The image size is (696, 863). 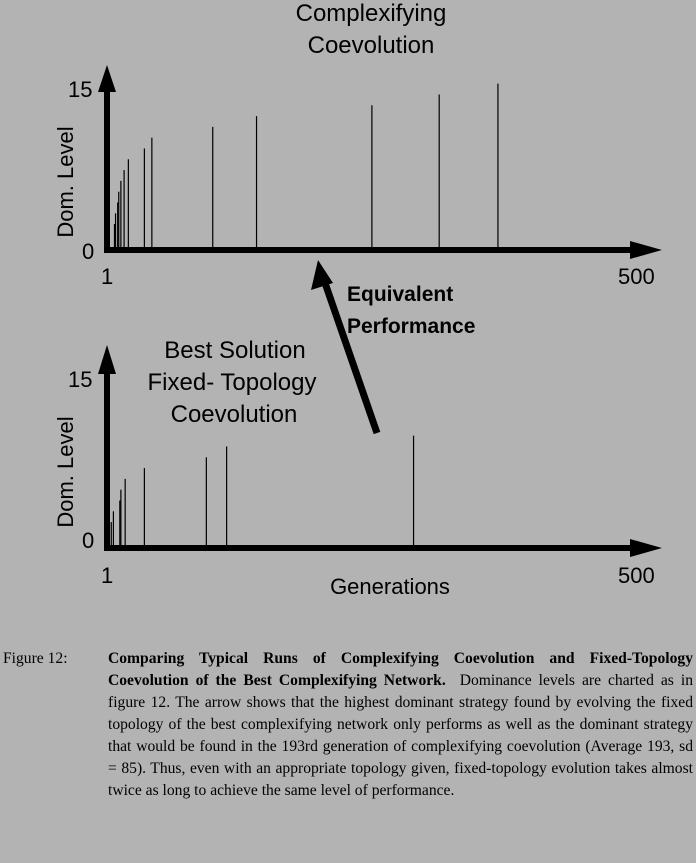 What do you see at coordinates (371, 45) in the screenshot?
I see `top-title-line-2: Coevolution` at bounding box center [371, 45].